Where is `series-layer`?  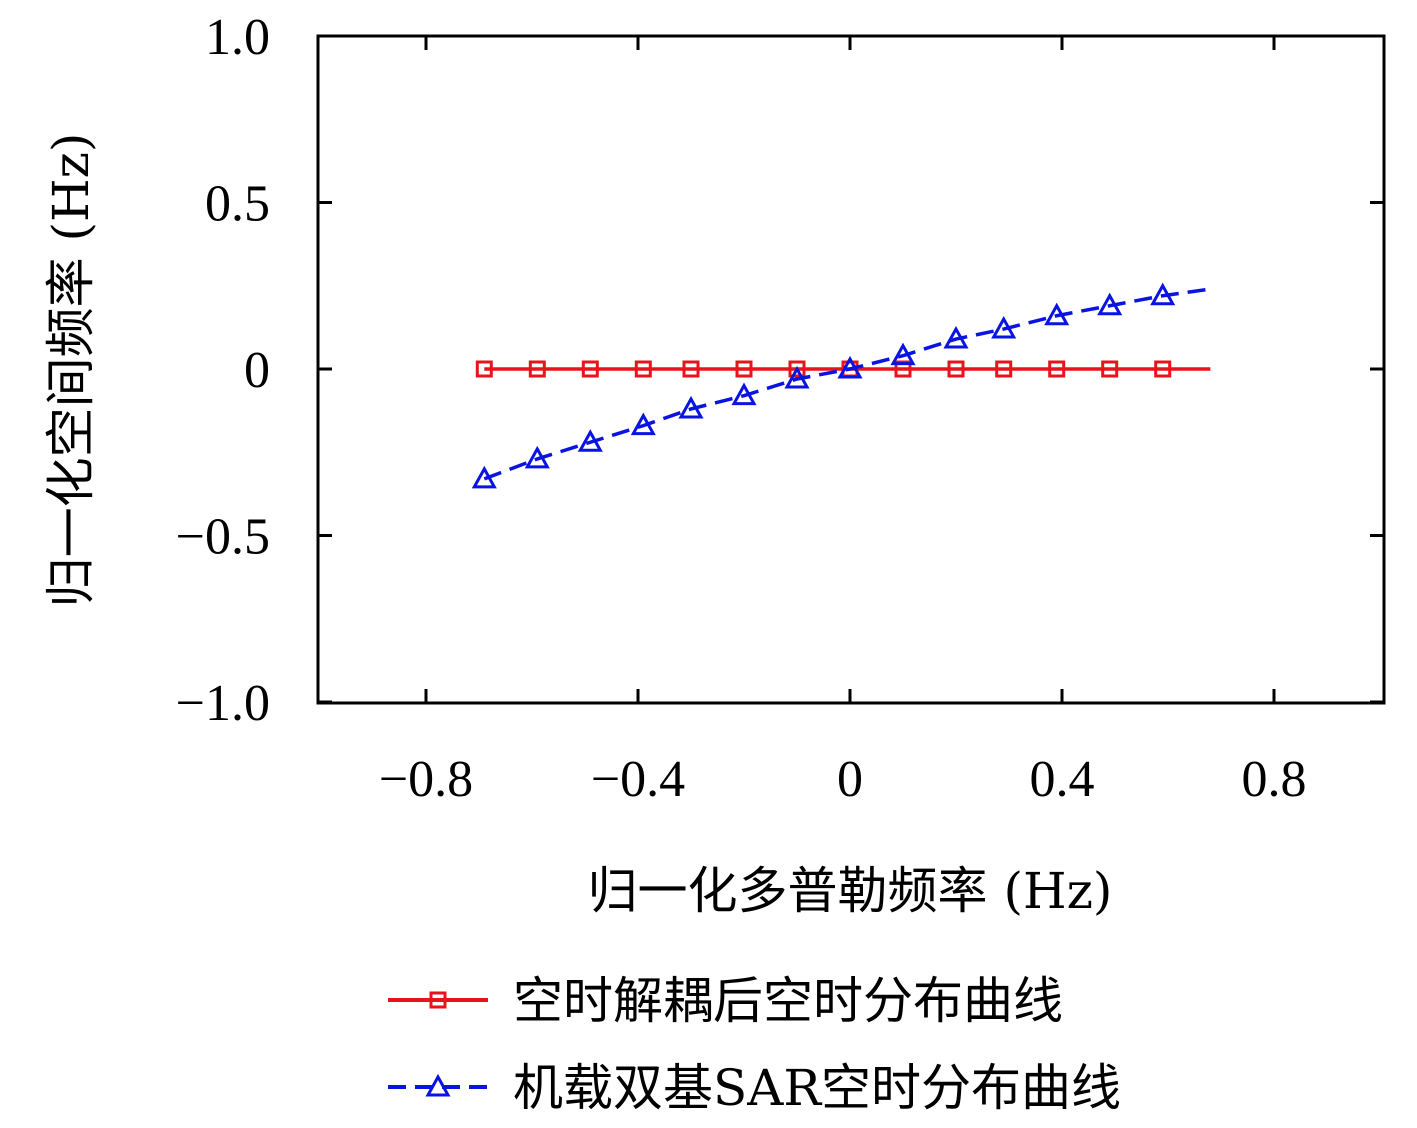
series-layer is located at coordinates (841, 385).